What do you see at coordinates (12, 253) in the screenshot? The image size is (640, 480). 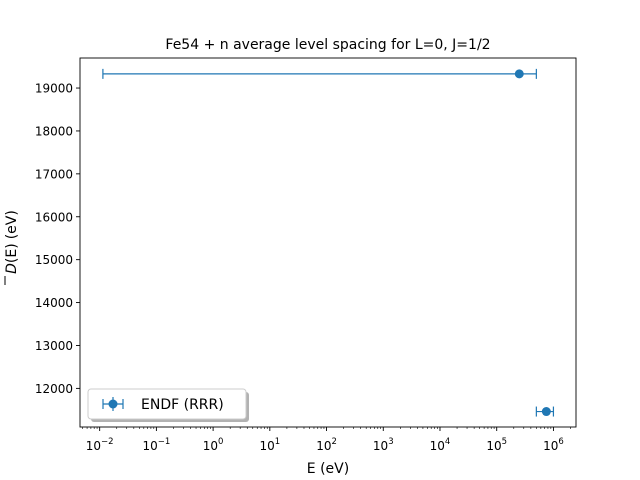 I see `y-axis-label-arg: (E)` at bounding box center [12, 253].